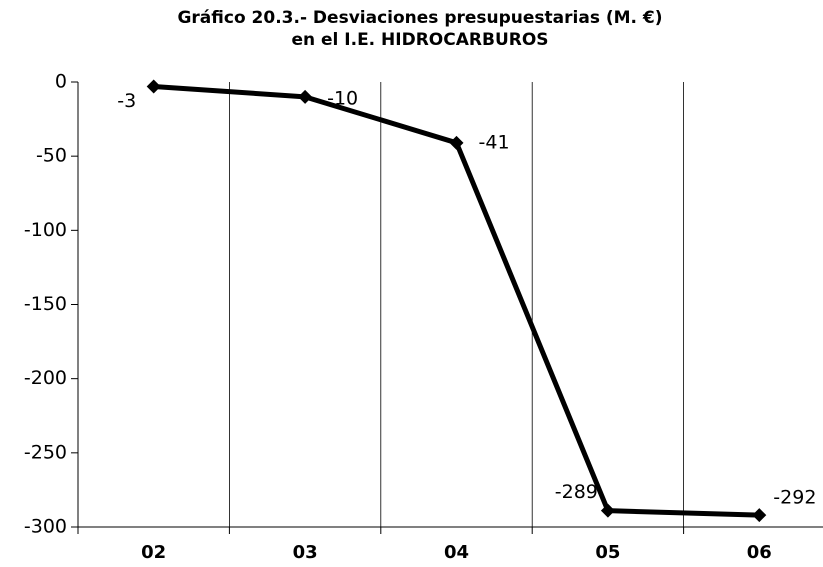 This screenshot has width=823, height=567. I want to click on x-tick-label: 04, so click(456, 552).